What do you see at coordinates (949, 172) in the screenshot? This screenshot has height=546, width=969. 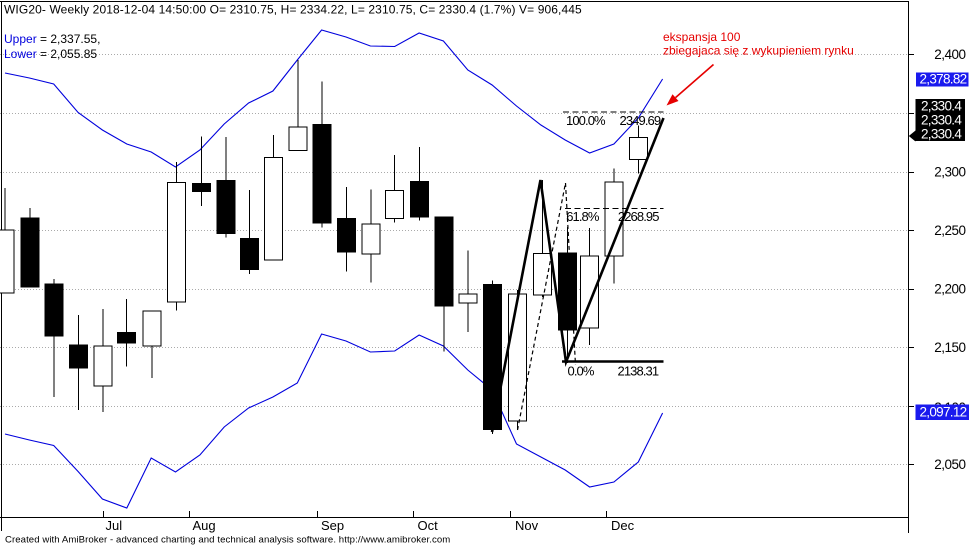 I see `svg-text: 2,300` at bounding box center [949, 172].